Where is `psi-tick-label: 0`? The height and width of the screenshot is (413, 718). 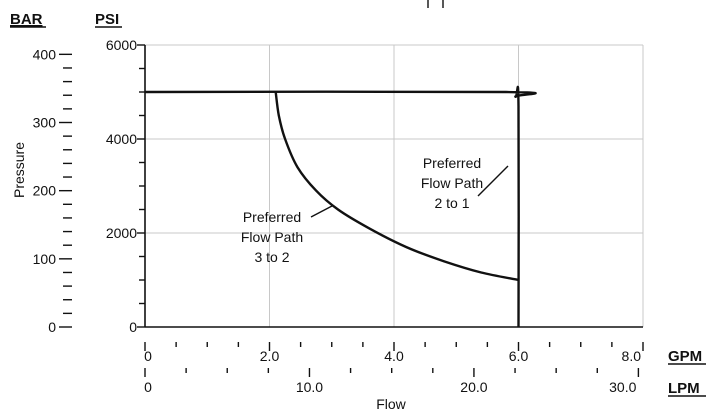 psi-tick-label: 0 is located at coordinates (133, 327).